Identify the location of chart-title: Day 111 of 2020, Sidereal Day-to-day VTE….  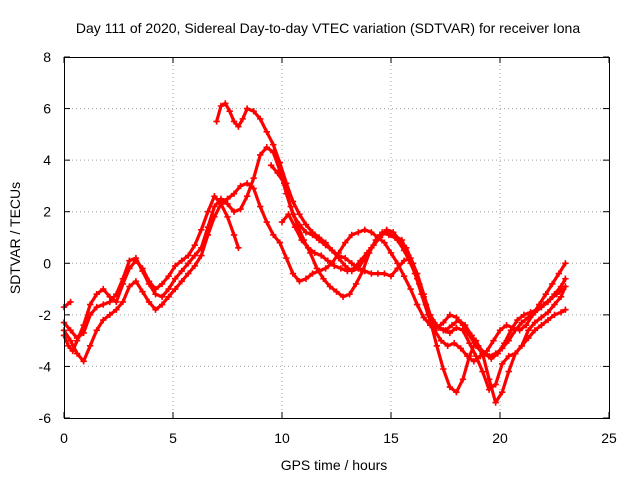
(328, 28).